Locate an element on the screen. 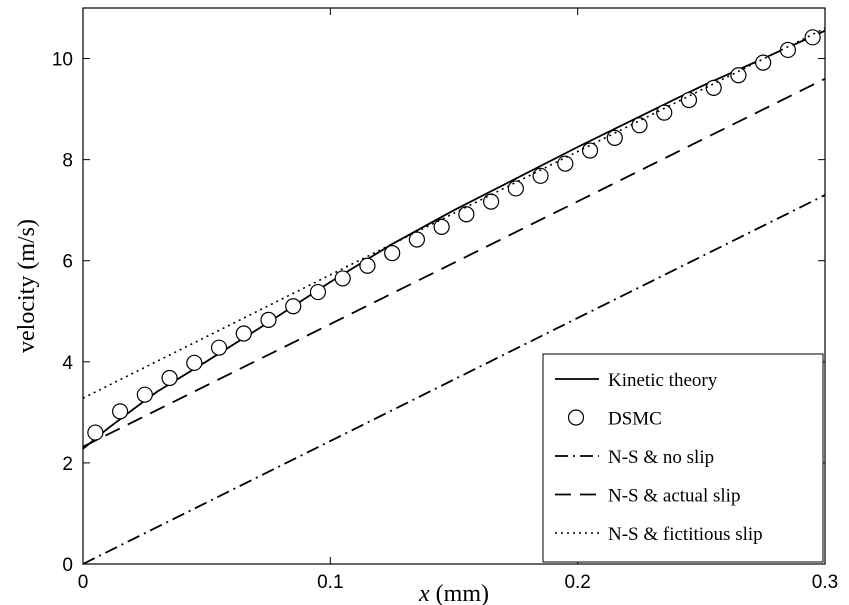 This screenshot has width=849, height=605. y-tick-label: 6 is located at coordinates (67, 262).